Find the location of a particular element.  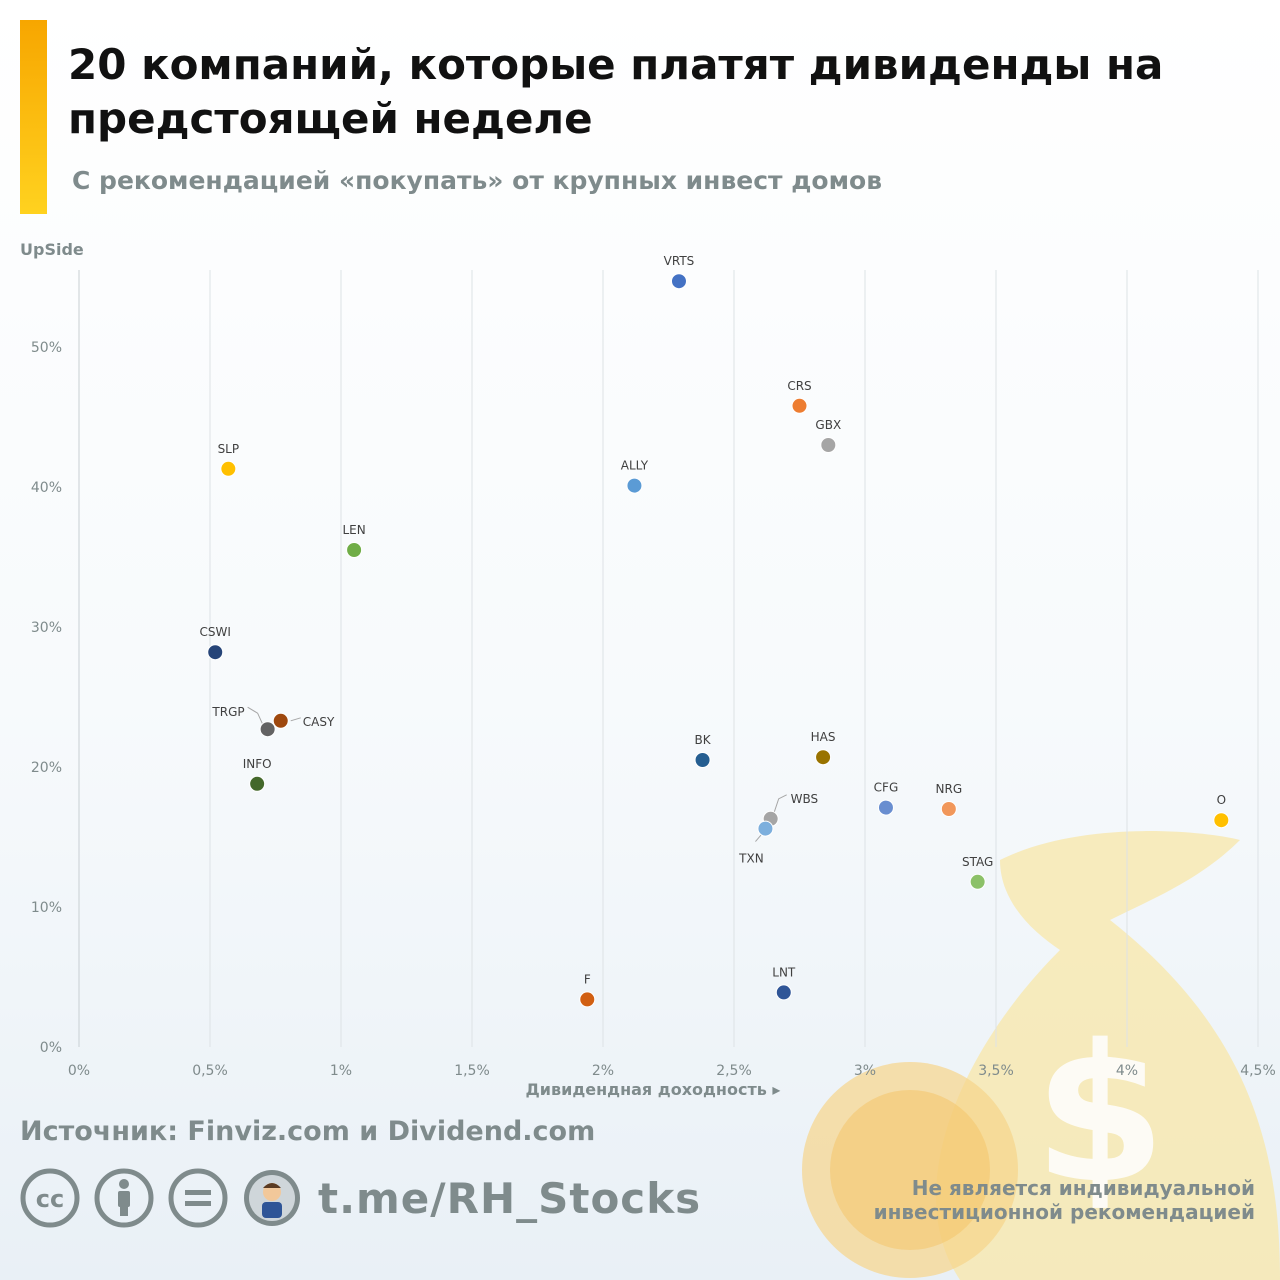

data-label-cswi: CSWI is located at coordinates (215, 632).